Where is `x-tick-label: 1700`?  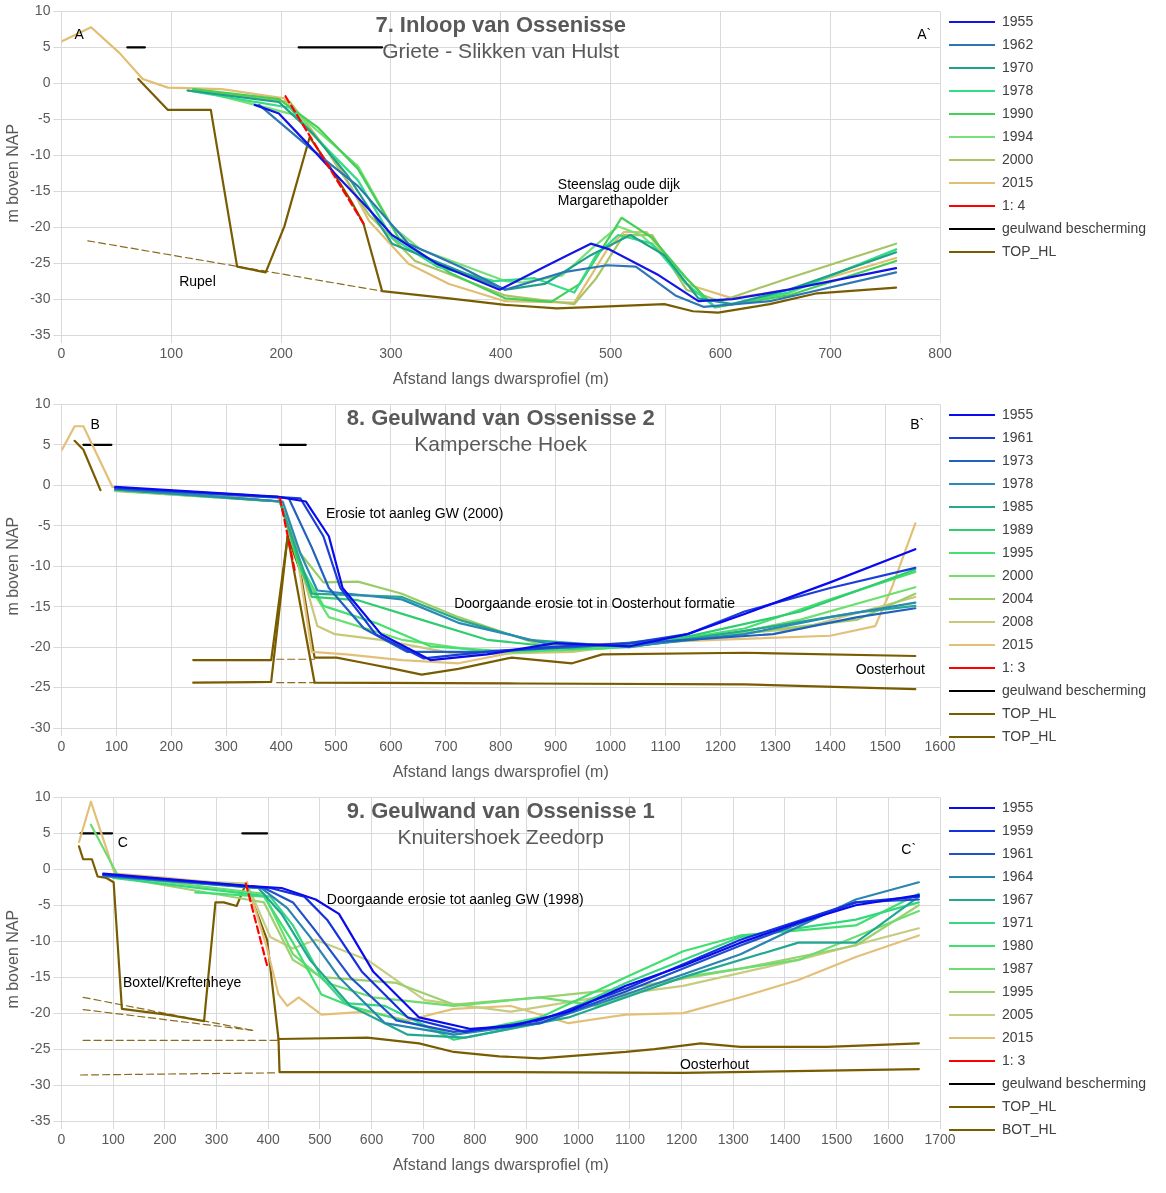 x-tick-label: 1700 is located at coordinates (940, 1139).